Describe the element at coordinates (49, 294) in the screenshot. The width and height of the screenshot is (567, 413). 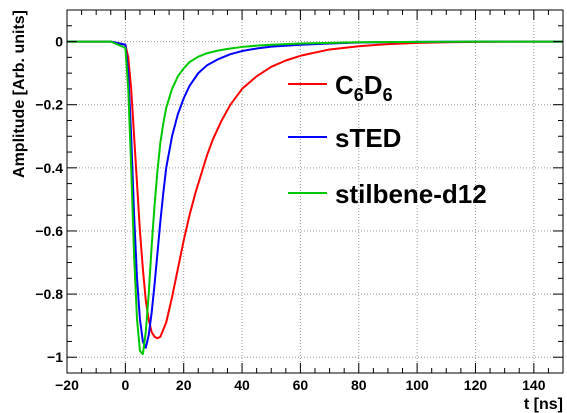
I see `y-tick-label: −0.8` at that location.